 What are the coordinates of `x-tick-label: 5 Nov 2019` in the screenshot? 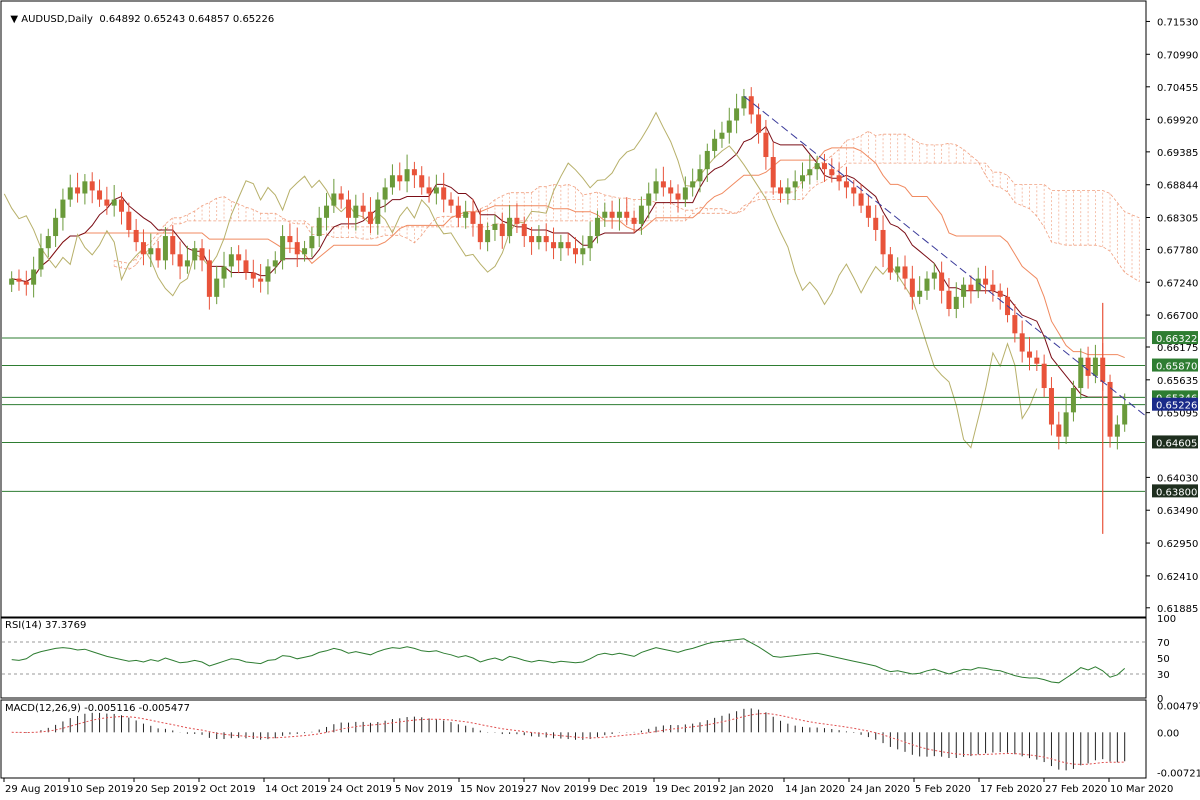 It's located at (424, 789).